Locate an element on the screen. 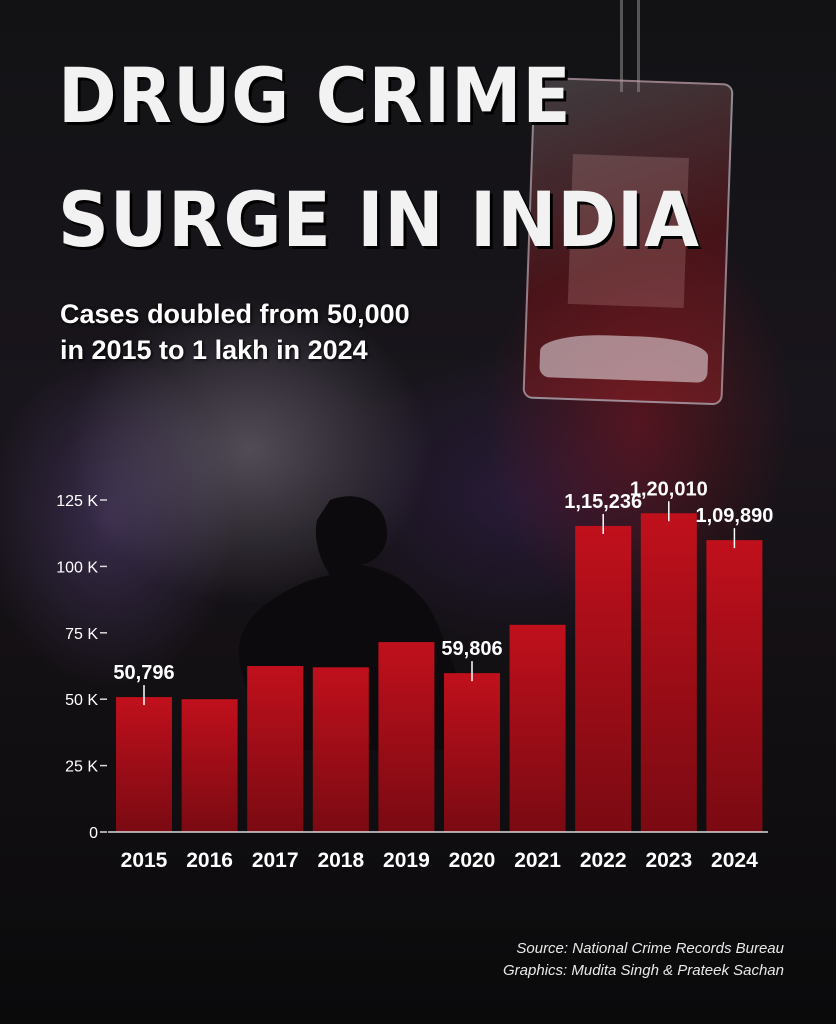  bar-2016 is located at coordinates (209, 765).